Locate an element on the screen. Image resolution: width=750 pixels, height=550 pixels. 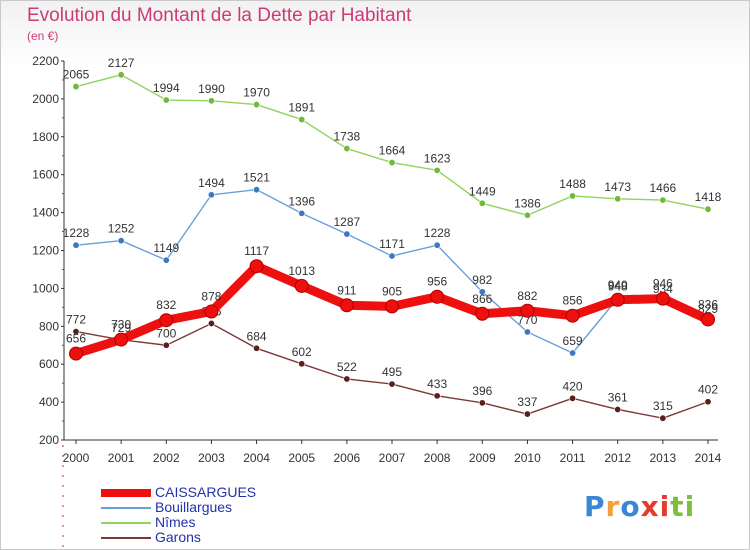
legend-item: CAISSARGUES is located at coordinates (251, 492).